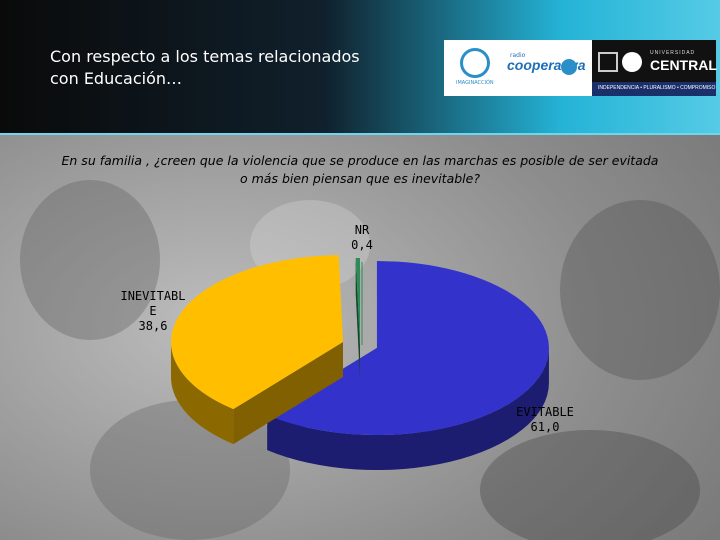  I want to click on university-shield-icon, so click(608, 62).